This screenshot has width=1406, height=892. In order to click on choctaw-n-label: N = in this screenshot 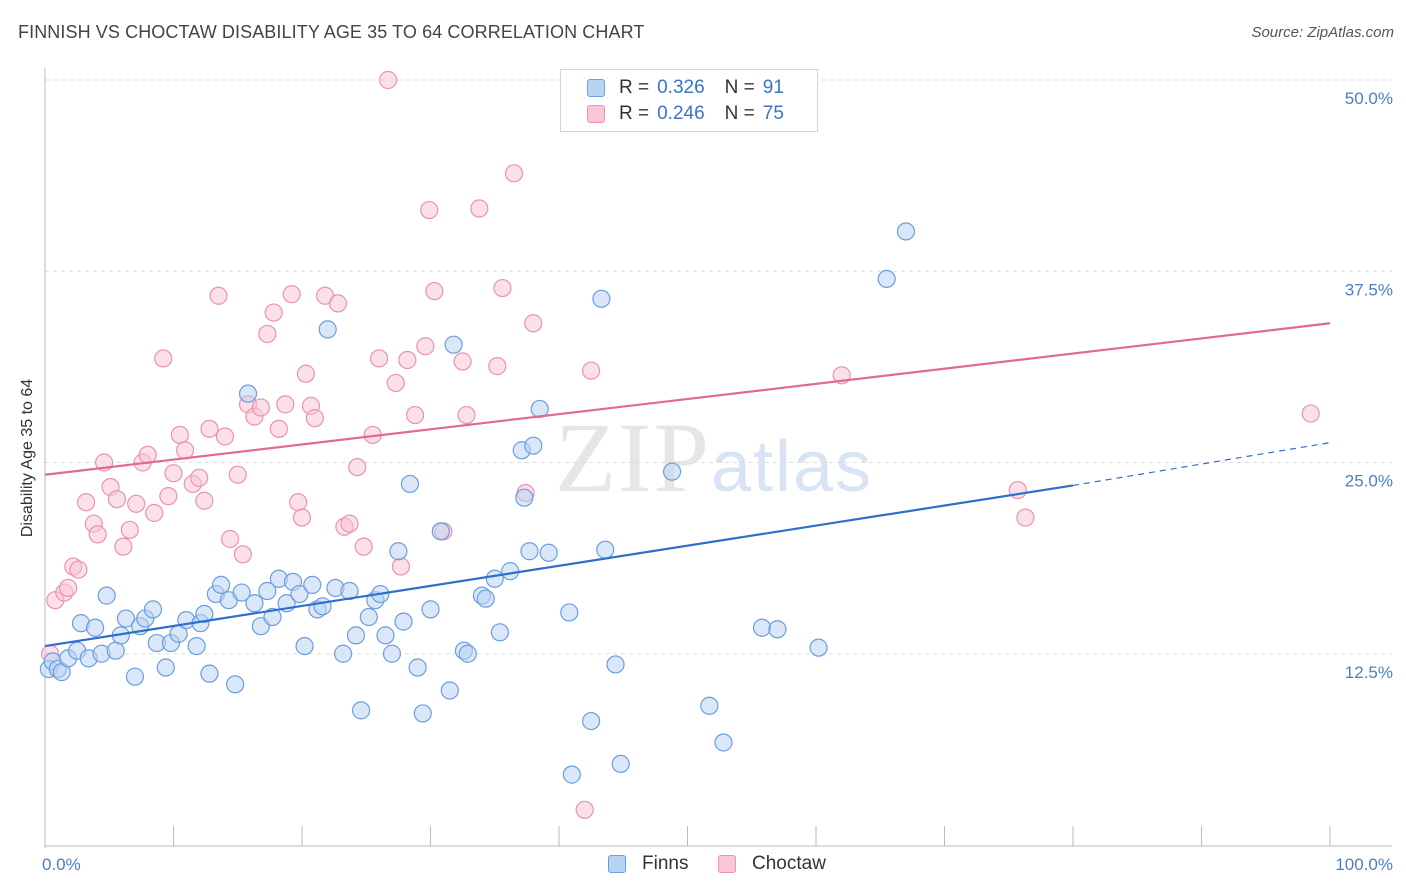, I will do `click(739, 113)`.